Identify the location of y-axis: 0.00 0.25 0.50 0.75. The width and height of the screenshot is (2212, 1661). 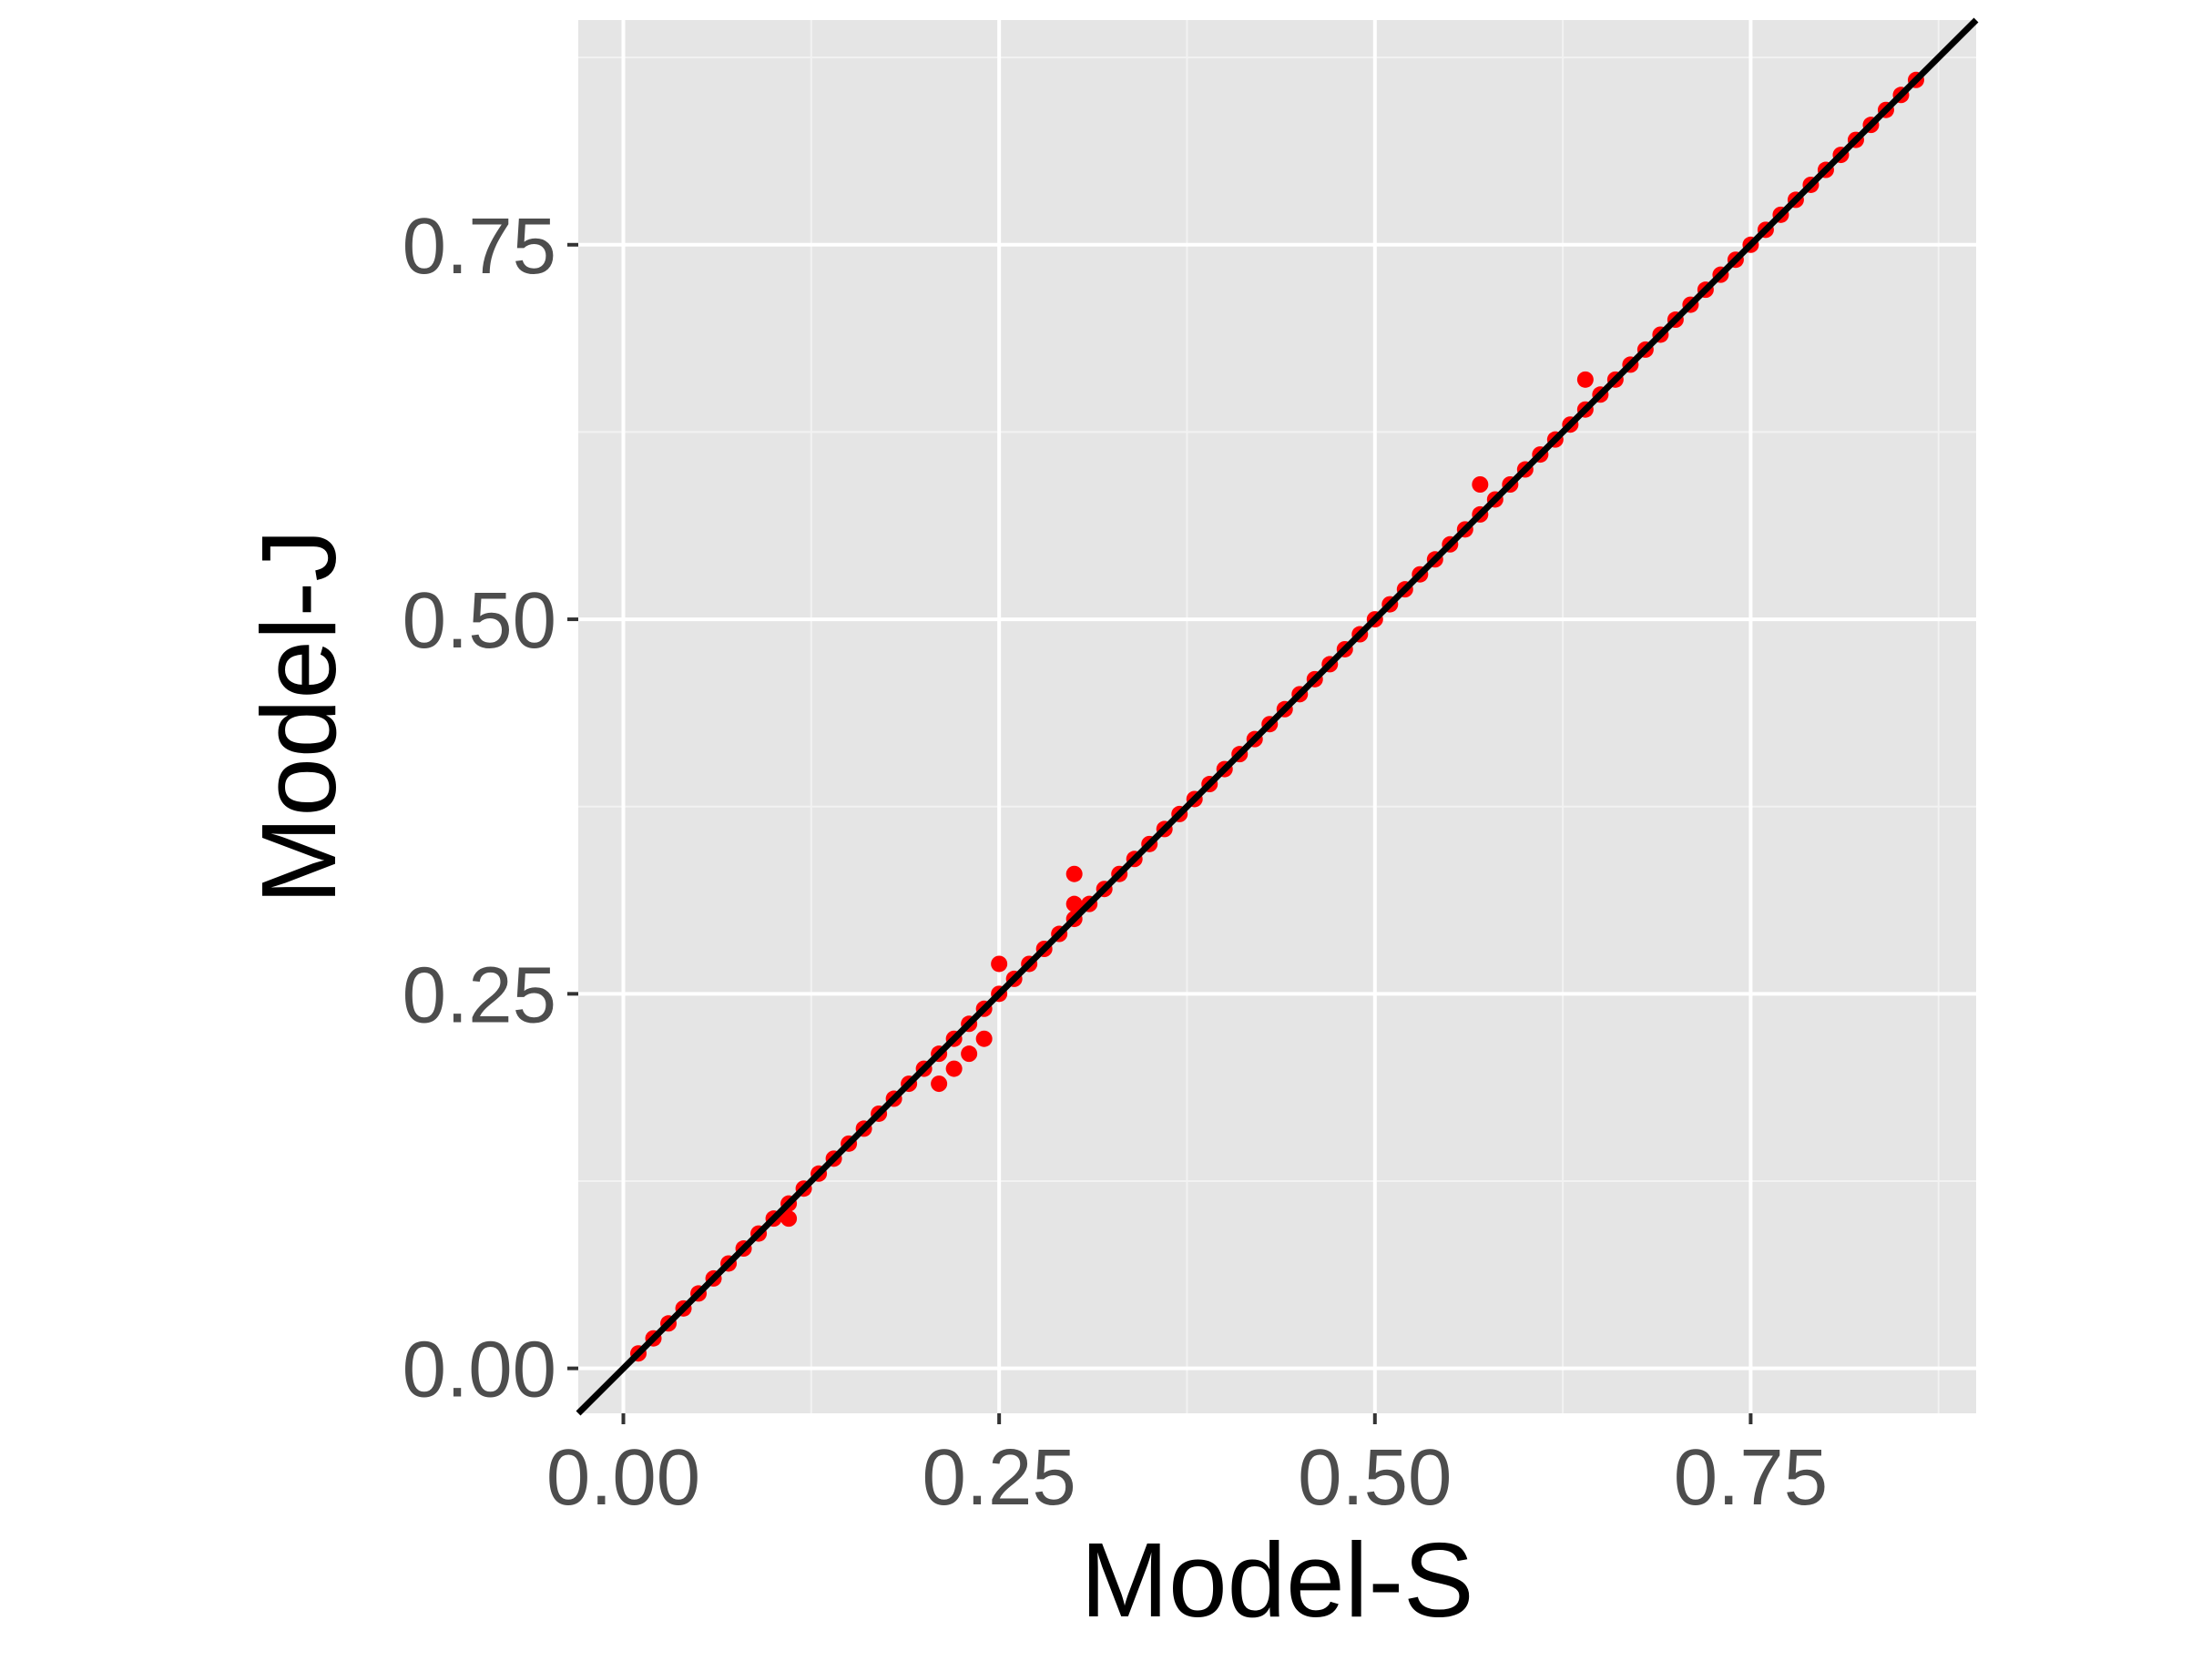
(490, 808).